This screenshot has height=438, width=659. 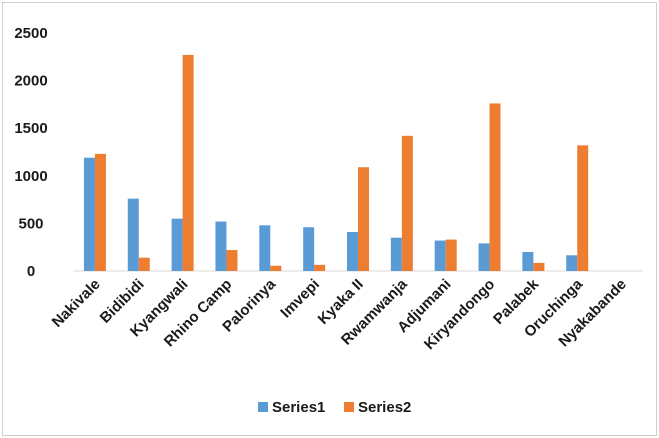 What do you see at coordinates (384, 407) in the screenshot?
I see `legend-label: Series2` at bounding box center [384, 407].